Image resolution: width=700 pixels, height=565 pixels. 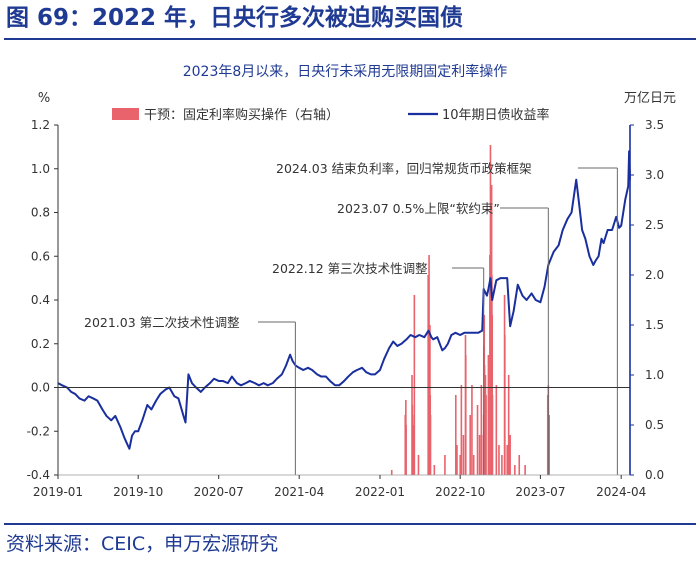 I want to click on legend: 干预：固定利率购买操作（右轴） 10年期日债收益率, so click(x=331, y=115).